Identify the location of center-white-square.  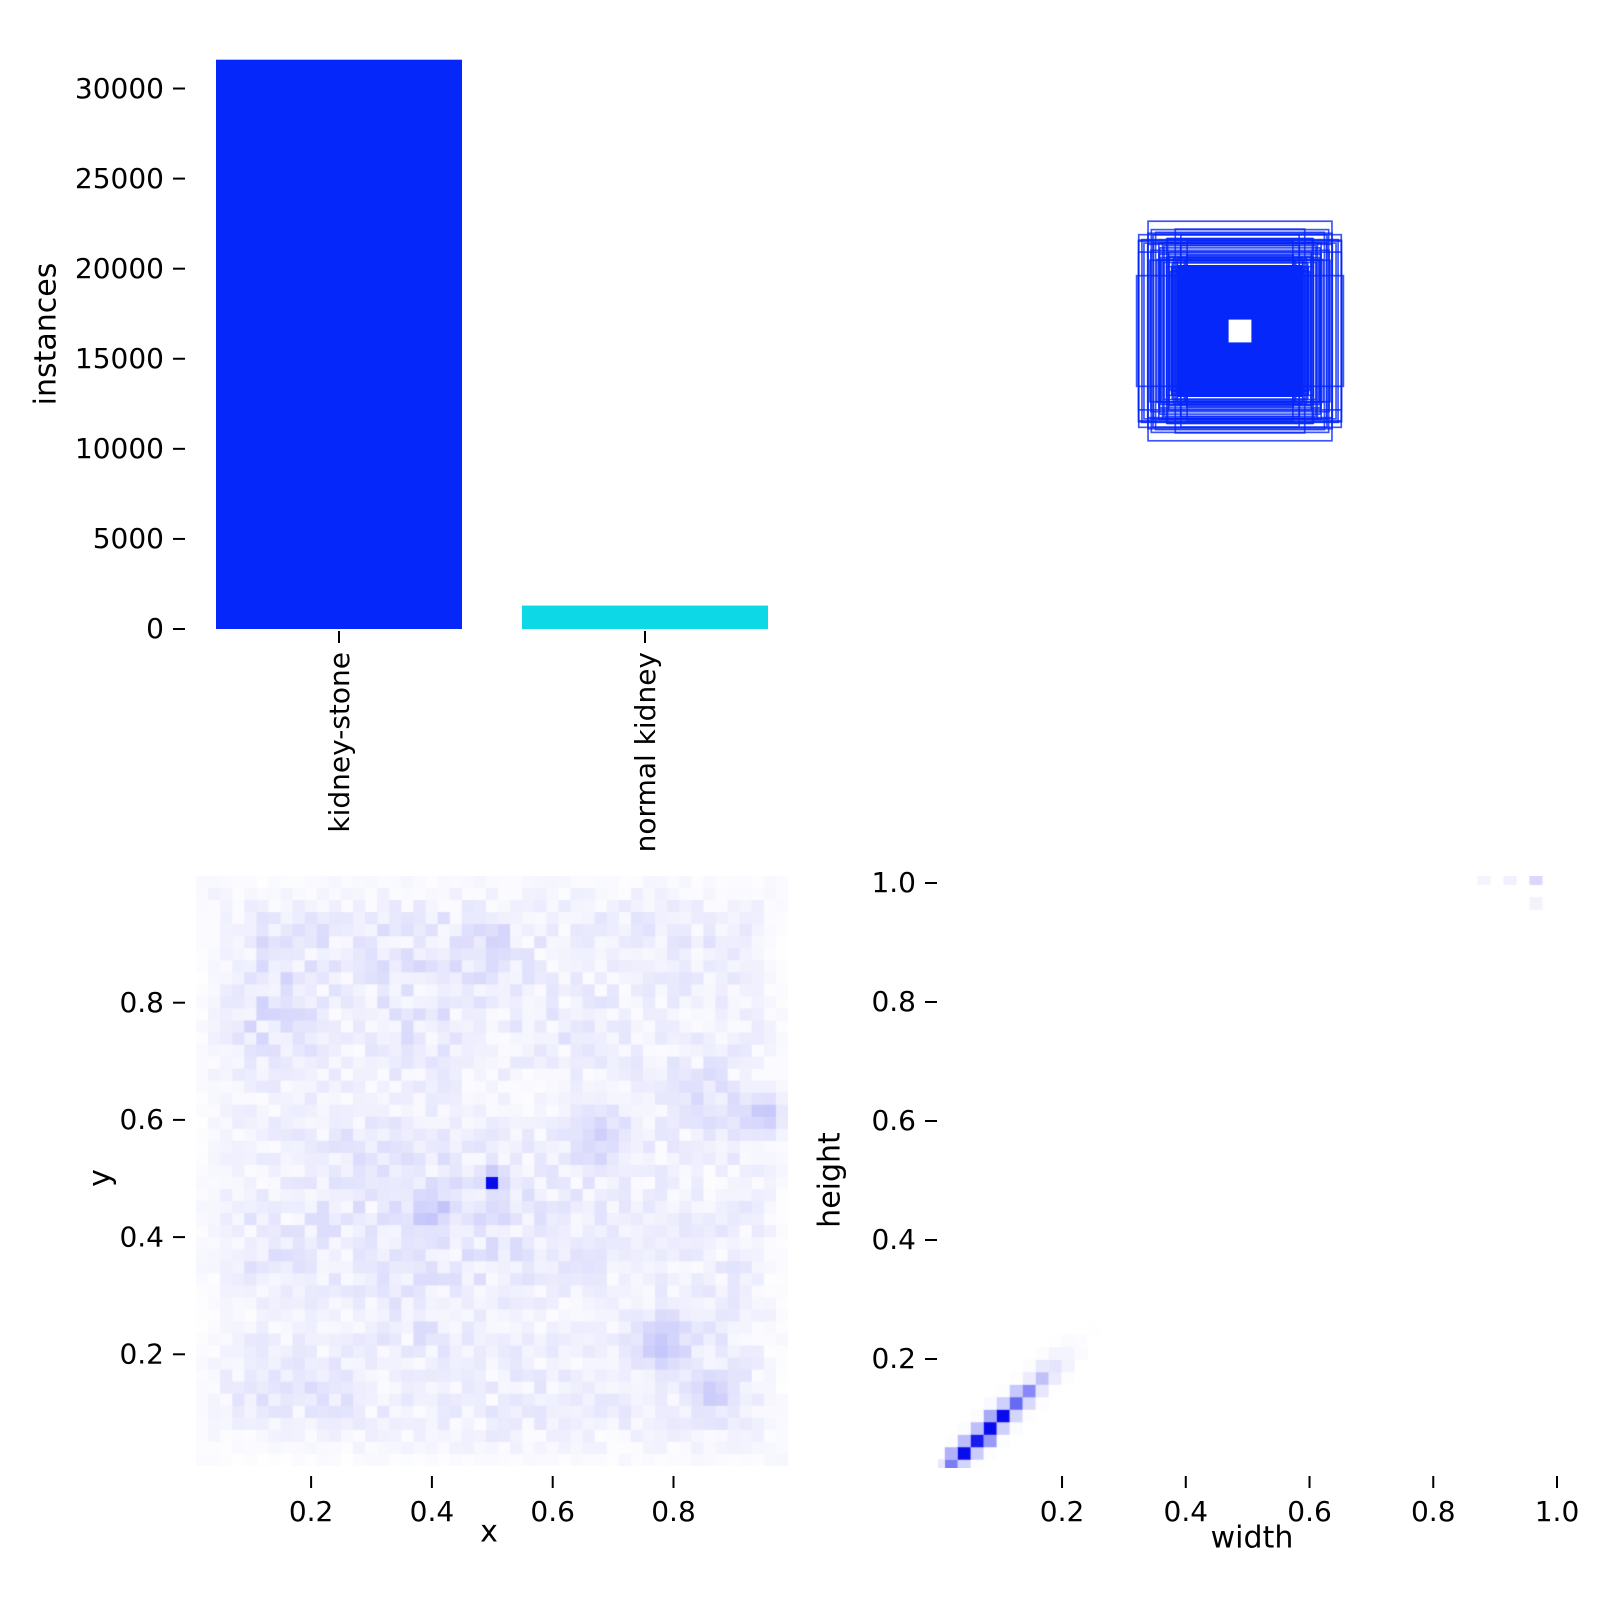
(1240, 331).